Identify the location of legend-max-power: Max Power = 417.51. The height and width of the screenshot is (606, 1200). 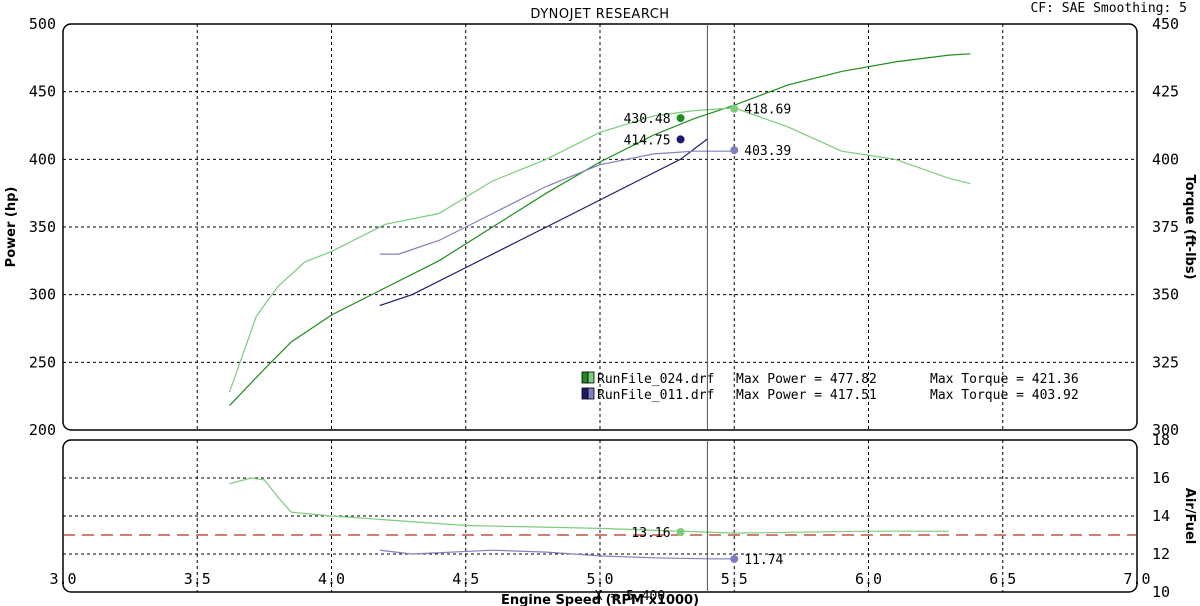
(806, 395).